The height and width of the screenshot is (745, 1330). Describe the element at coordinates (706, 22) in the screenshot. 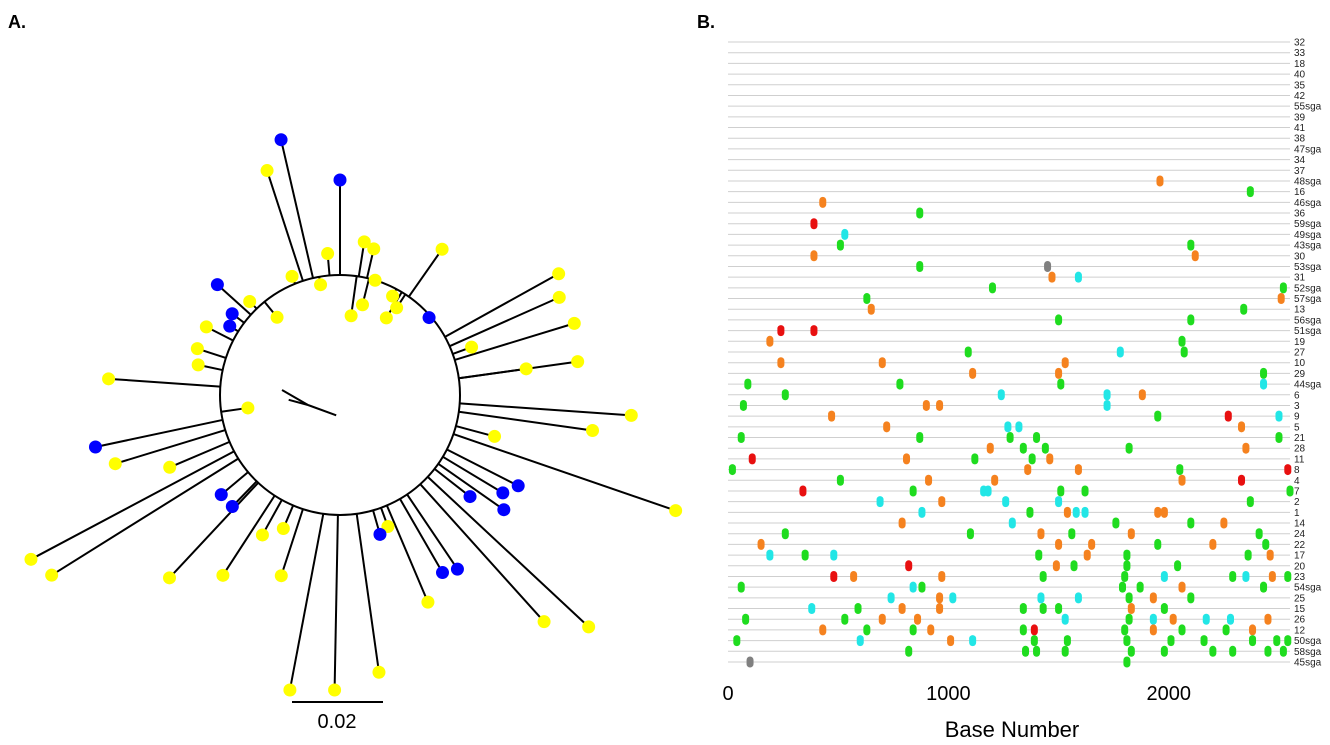

I see `panel-b-label: B.` at that location.